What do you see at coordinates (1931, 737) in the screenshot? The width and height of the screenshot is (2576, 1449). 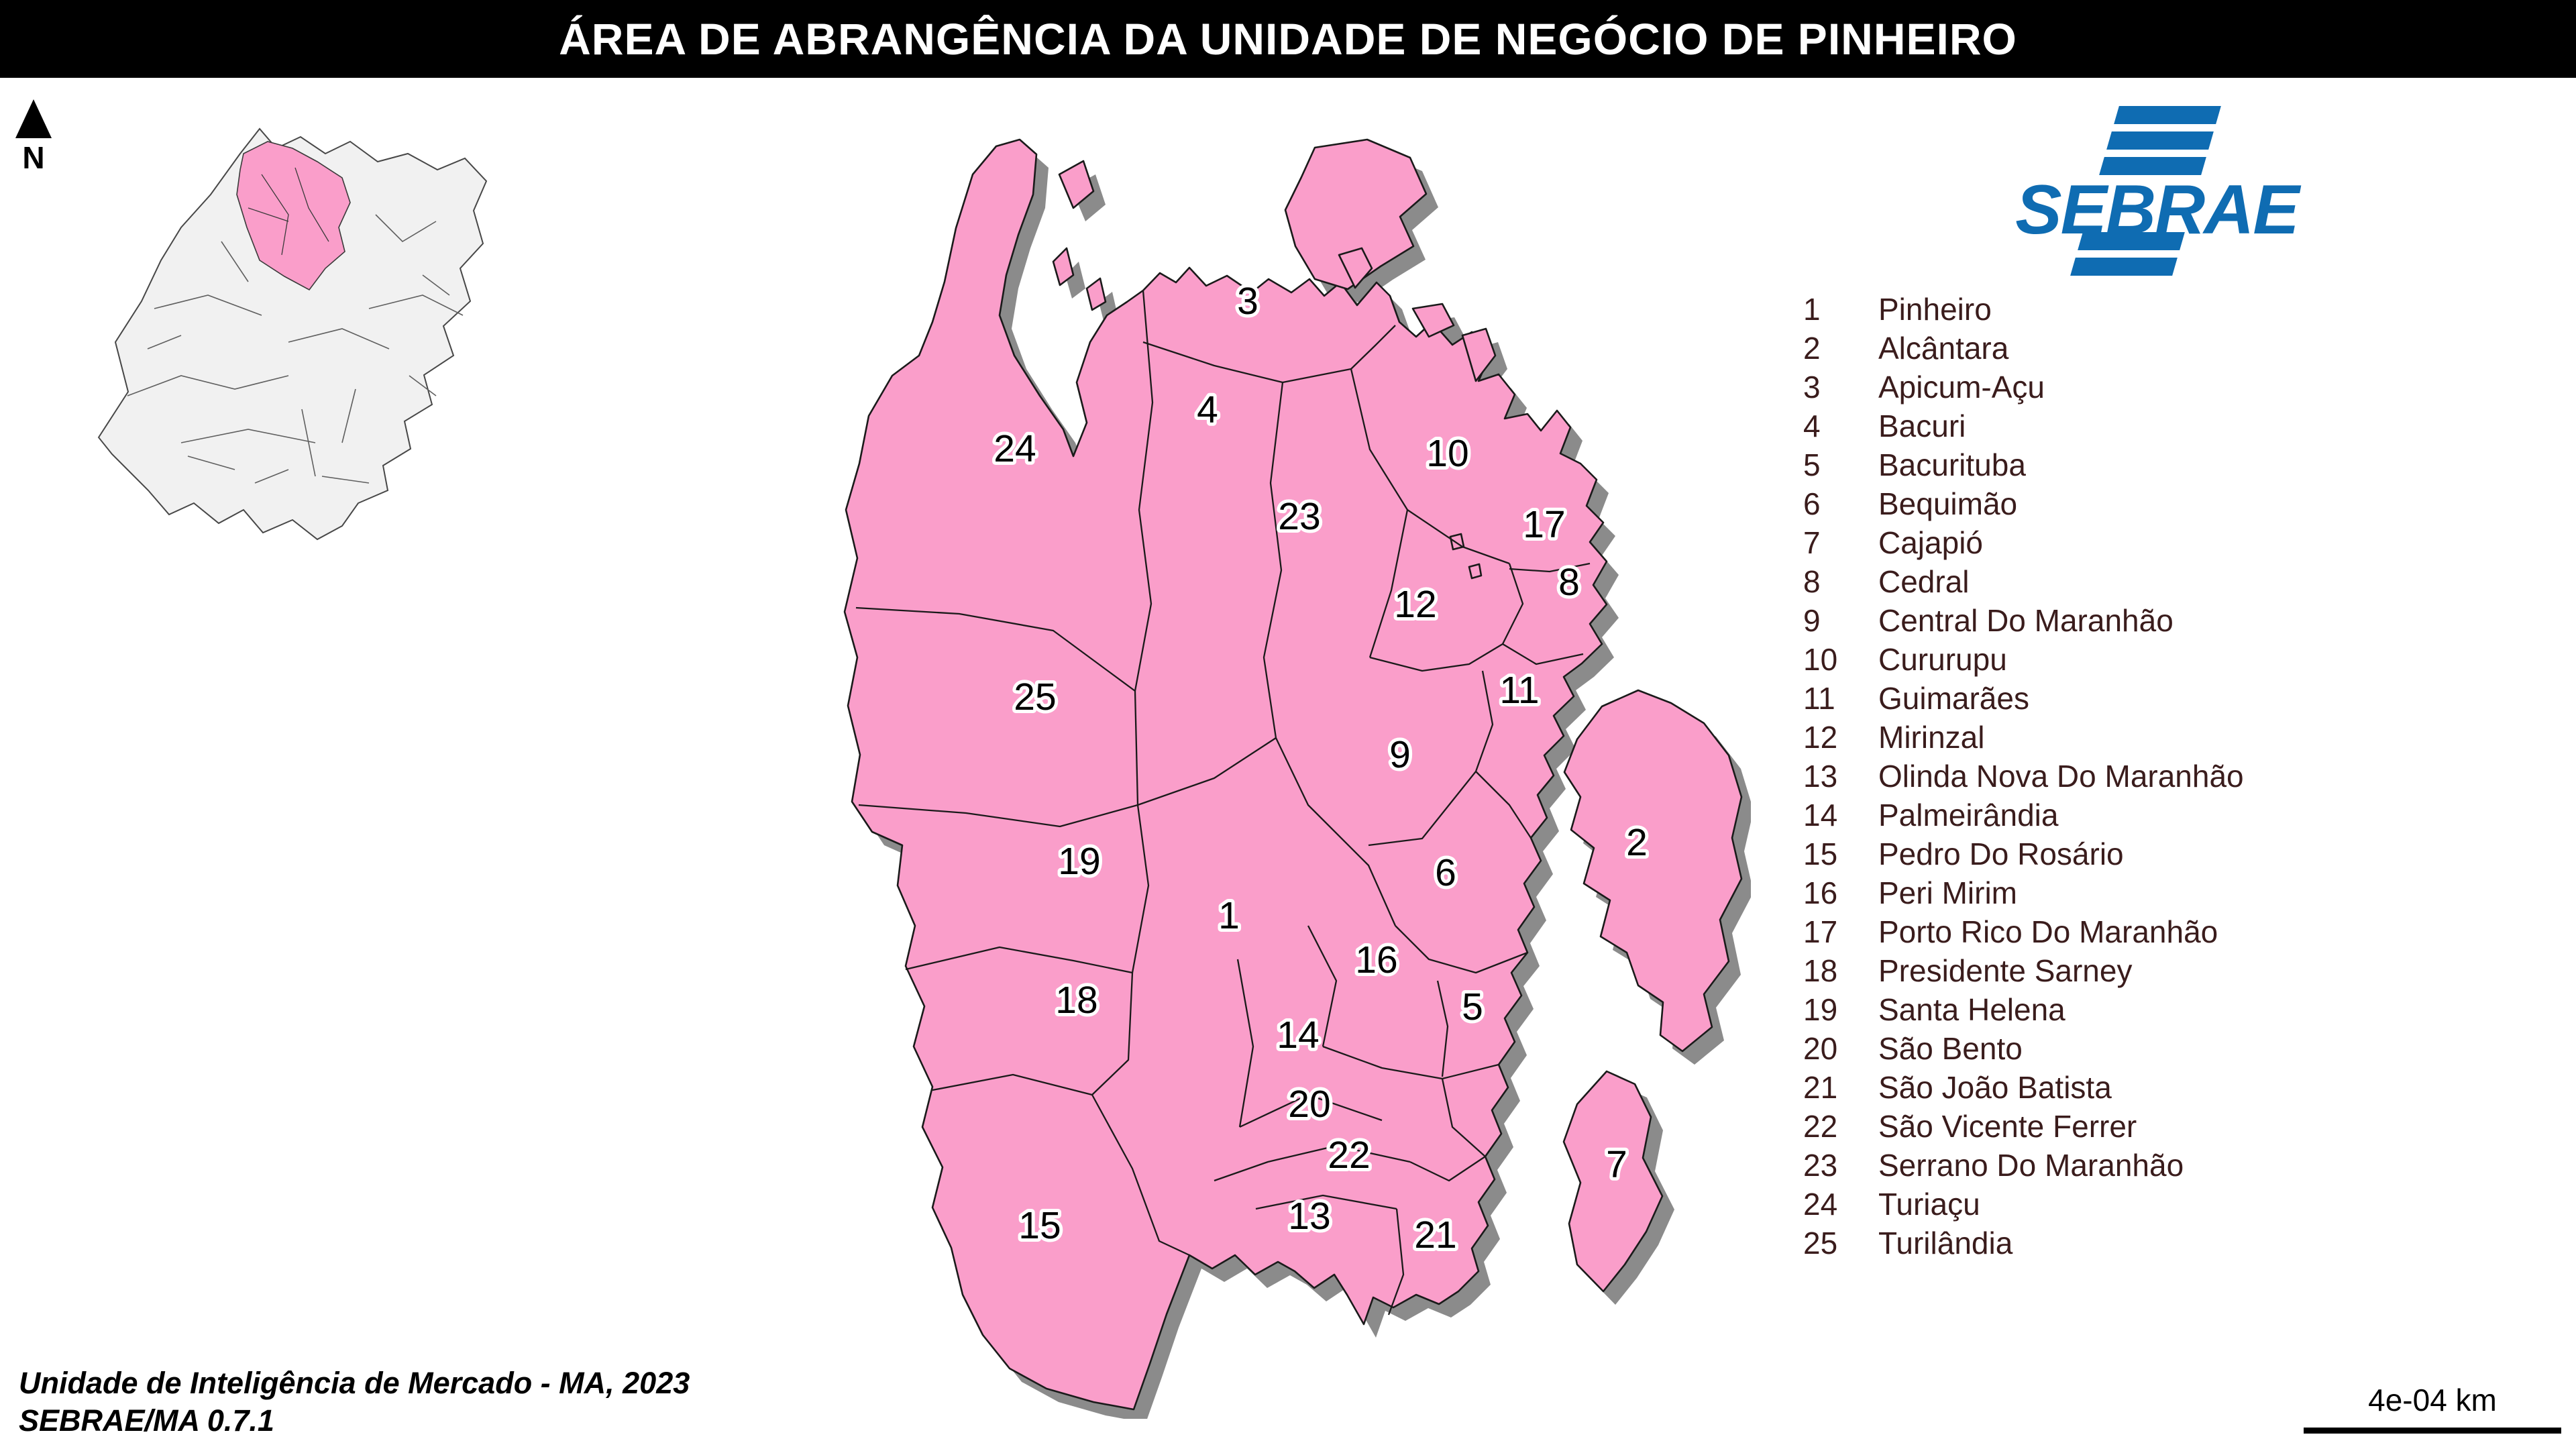 I see `legend-item-name: Mirinzal` at bounding box center [1931, 737].